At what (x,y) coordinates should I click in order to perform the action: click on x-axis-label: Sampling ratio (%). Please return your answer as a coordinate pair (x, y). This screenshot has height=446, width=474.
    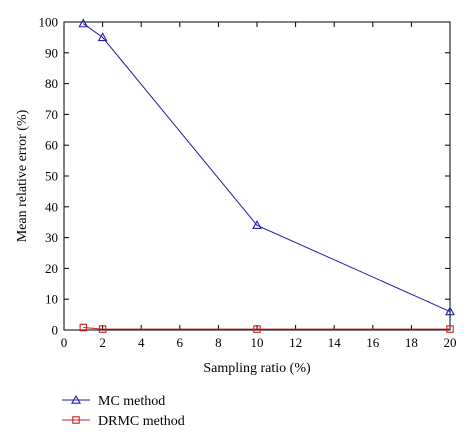
    Looking at the image, I should click on (257, 368).